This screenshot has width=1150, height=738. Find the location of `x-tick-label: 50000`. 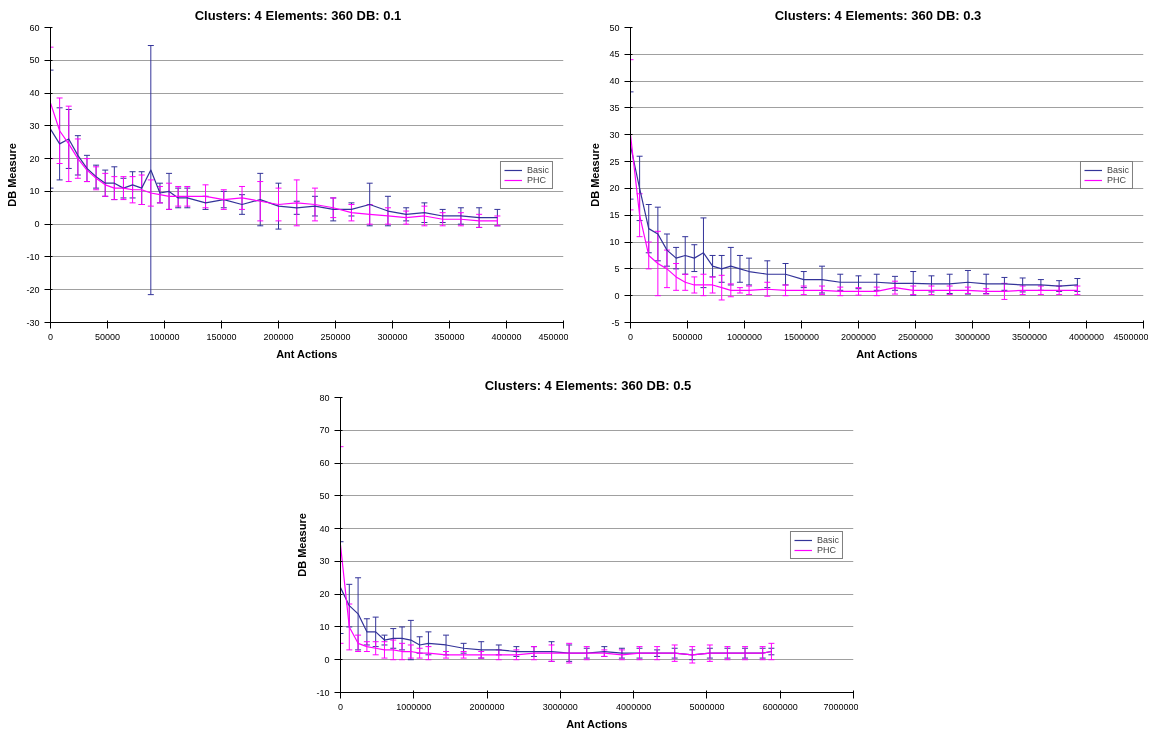

x-tick-label: 50000 is located at coordinates (107, 336).